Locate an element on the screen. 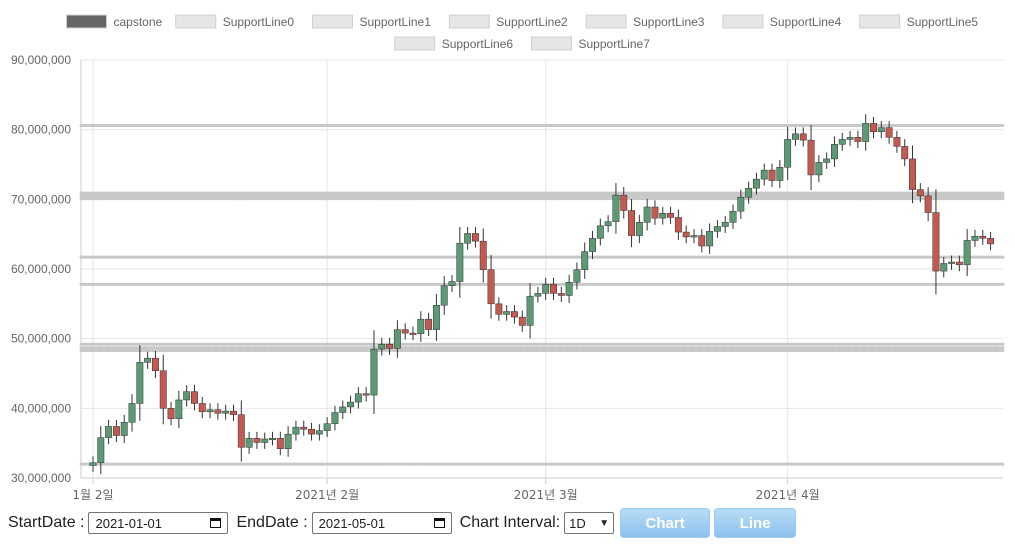 Image resolution: width=1015 pixels, height=550 pixels. line-button: Line is located at coordinates (755, 523).